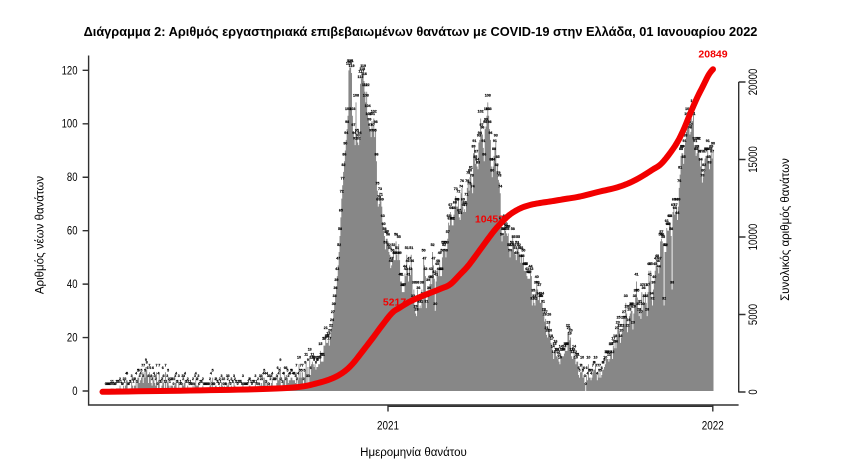 The image size is (851, 475). What do you see at coordinates (537, 277) in the screenshot?
I see `svg-text: 40` at bounding box center [537, 277].